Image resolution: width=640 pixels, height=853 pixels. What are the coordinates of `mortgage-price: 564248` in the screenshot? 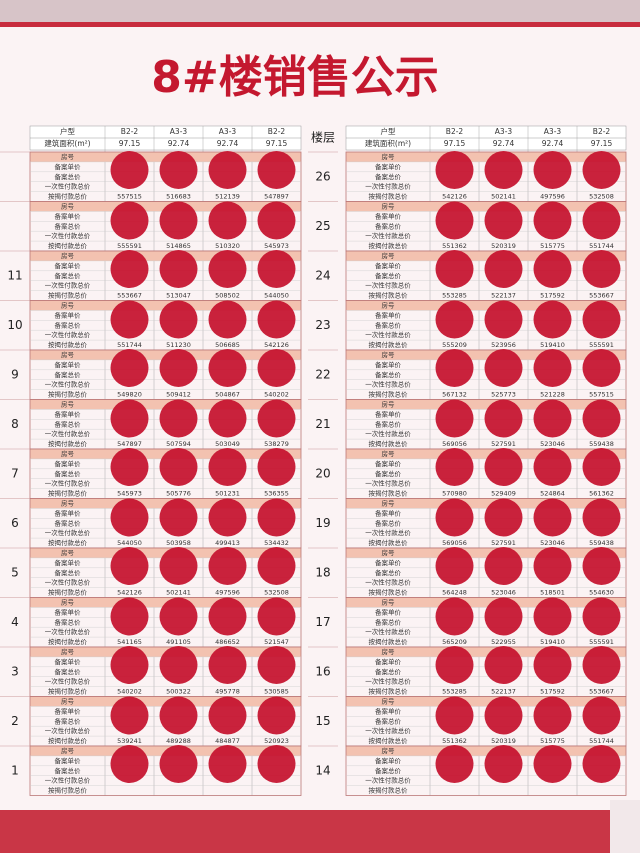 It's located at (454, 593).